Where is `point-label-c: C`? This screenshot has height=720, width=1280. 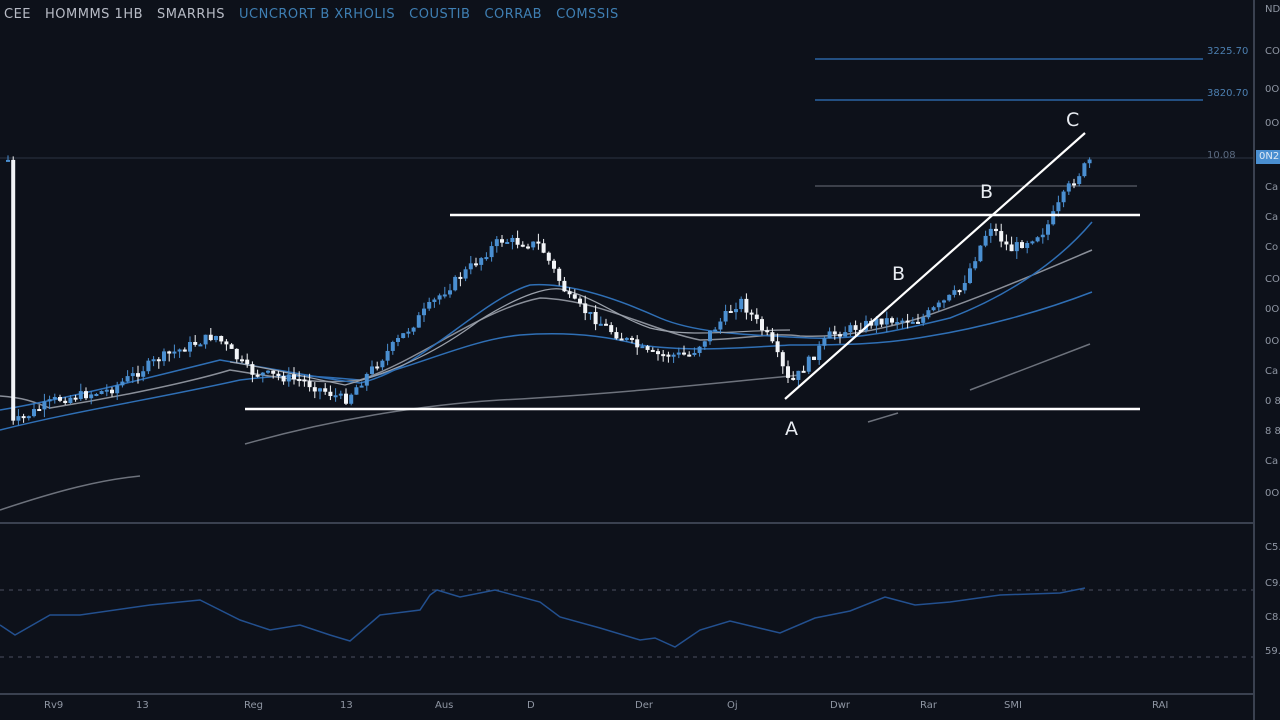
point-label-c: C is located at coordinates (1073, 120).